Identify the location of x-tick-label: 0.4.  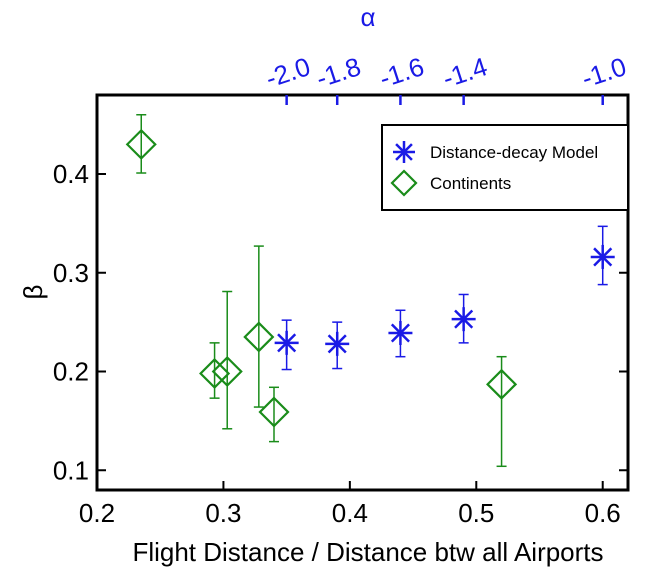
(350, 513).